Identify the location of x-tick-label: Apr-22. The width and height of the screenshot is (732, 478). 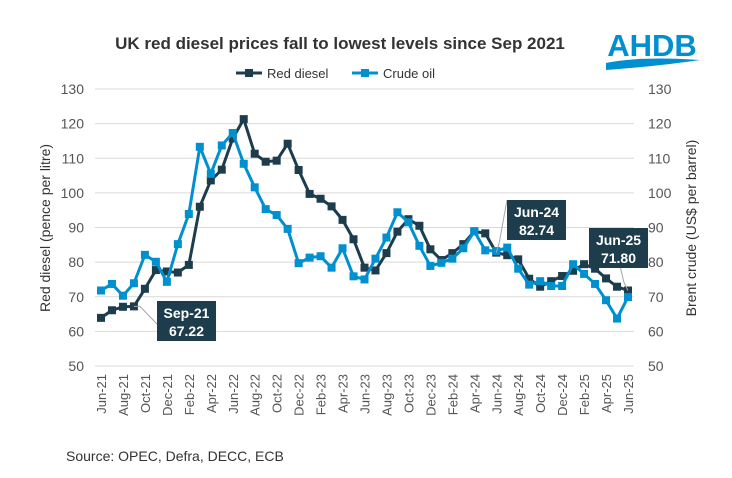
(211, 393).